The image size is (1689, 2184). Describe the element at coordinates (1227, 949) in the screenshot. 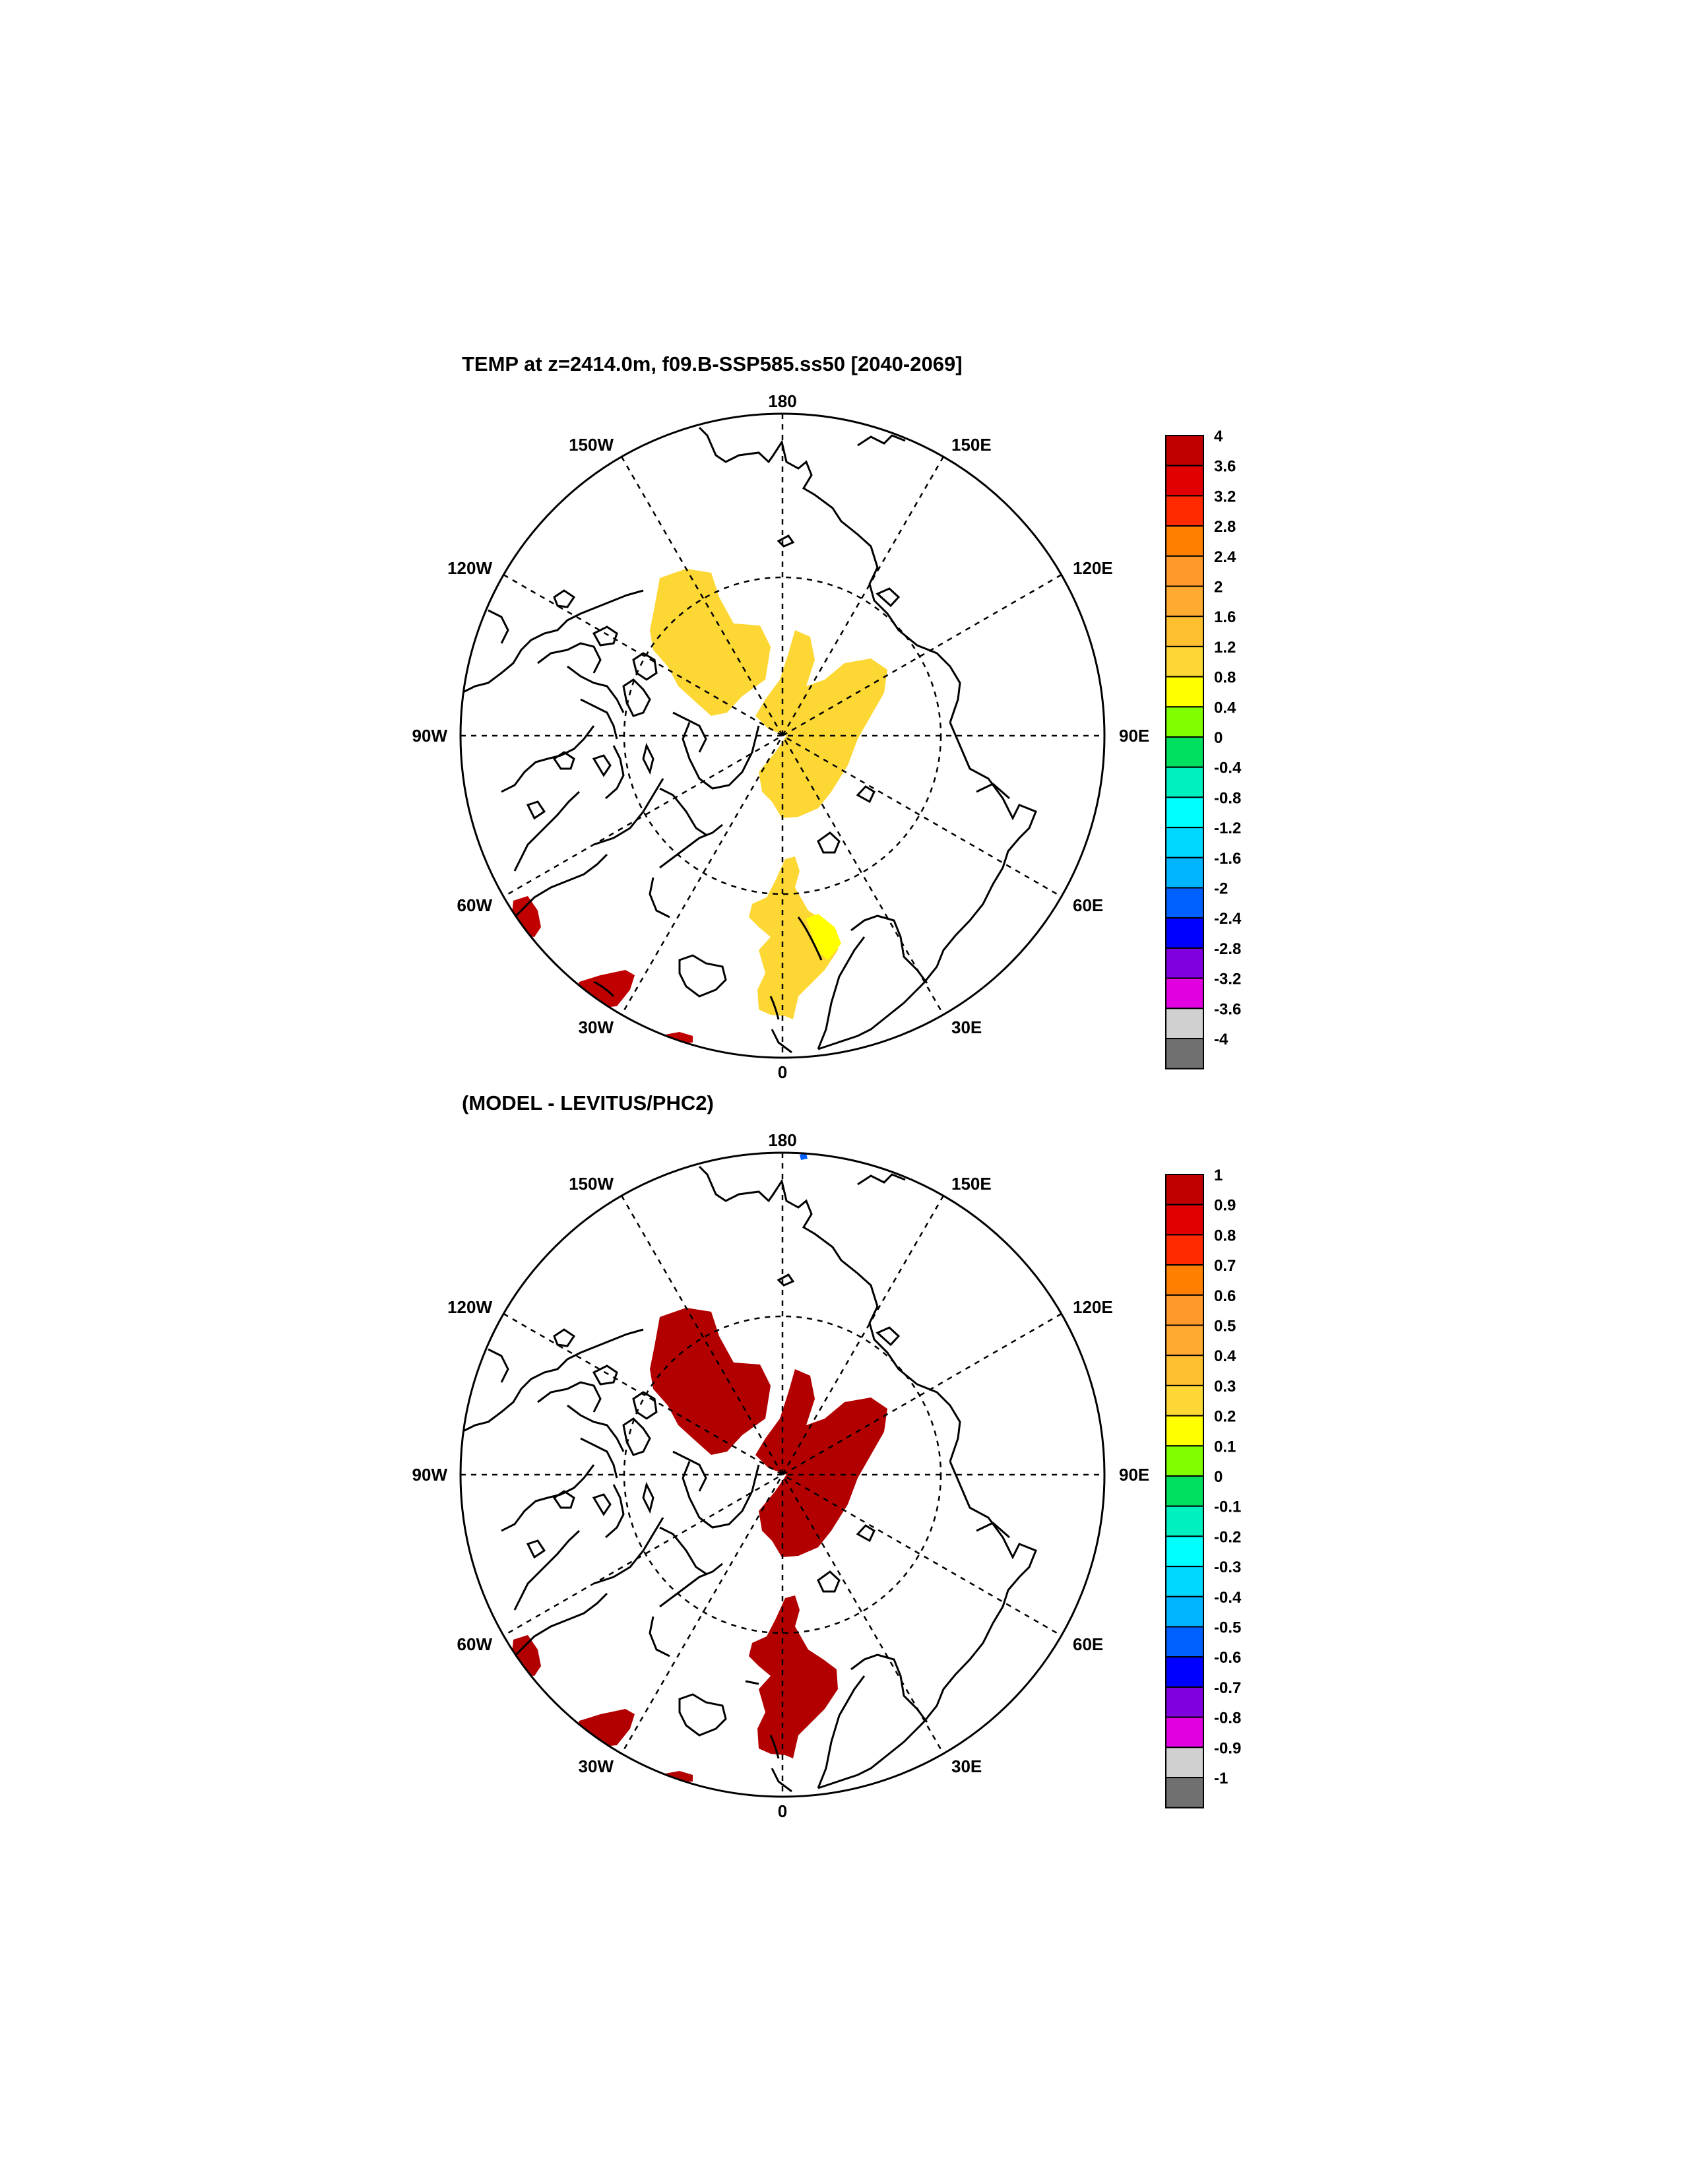

I see `colorbar-tick-label: -2.8` at that location.